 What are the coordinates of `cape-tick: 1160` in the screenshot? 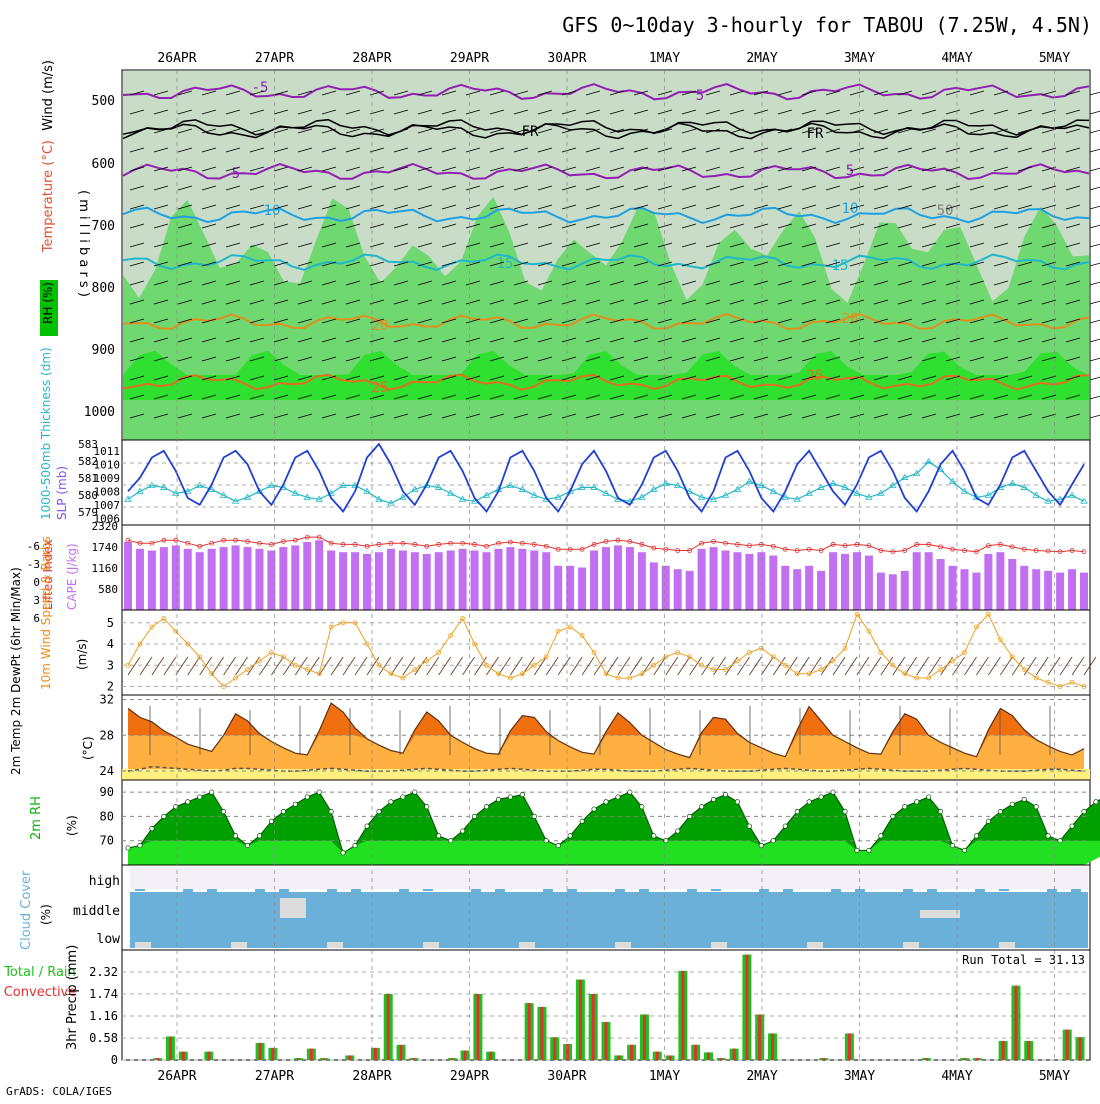 It's located at (105, 568).